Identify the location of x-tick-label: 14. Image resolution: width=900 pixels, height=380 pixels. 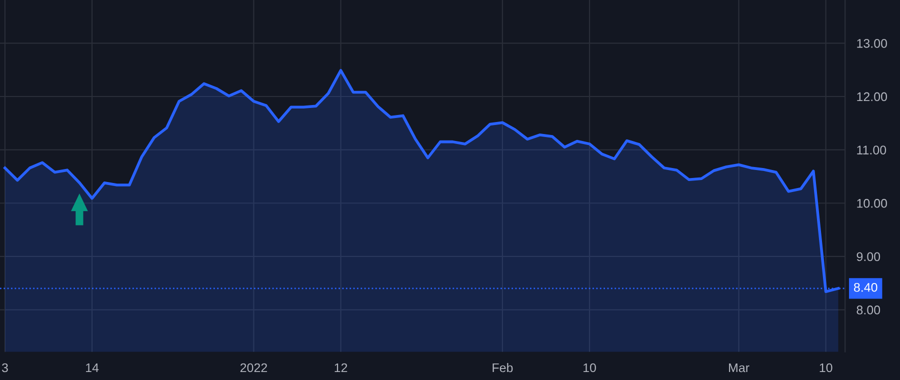
(92, 367).